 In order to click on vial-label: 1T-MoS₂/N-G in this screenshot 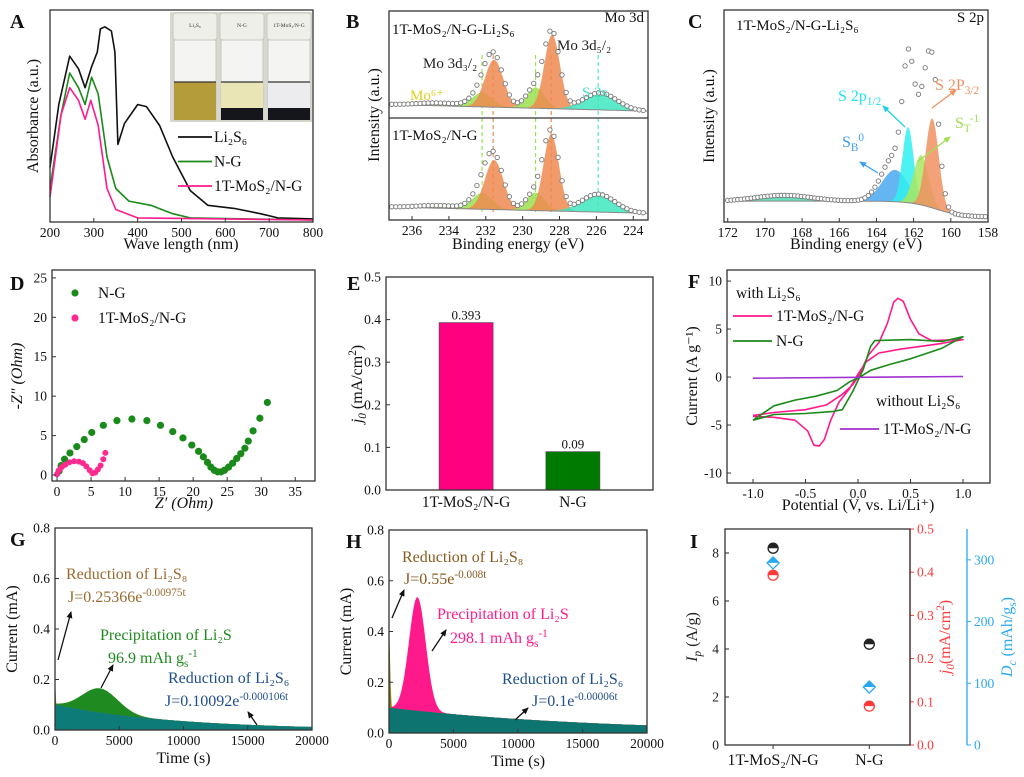, I will do `click(288, 26)`.